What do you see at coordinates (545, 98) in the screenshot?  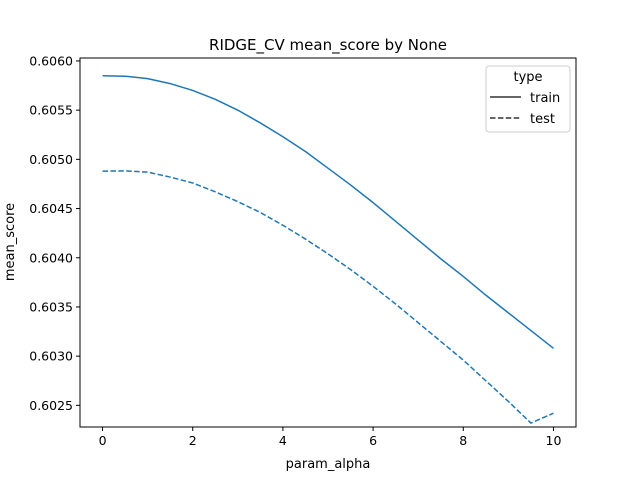 I see `legend-train-label: train` at bounding box center [545, 98].